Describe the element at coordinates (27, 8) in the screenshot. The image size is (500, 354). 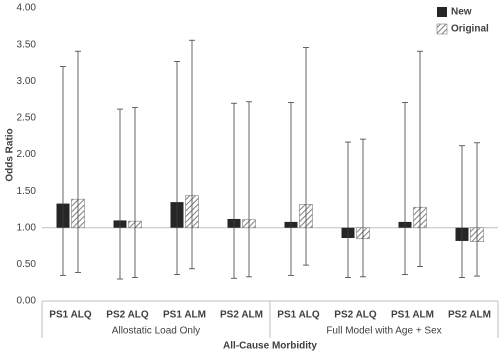
I see `y-tick-label: 4.00` at that location.